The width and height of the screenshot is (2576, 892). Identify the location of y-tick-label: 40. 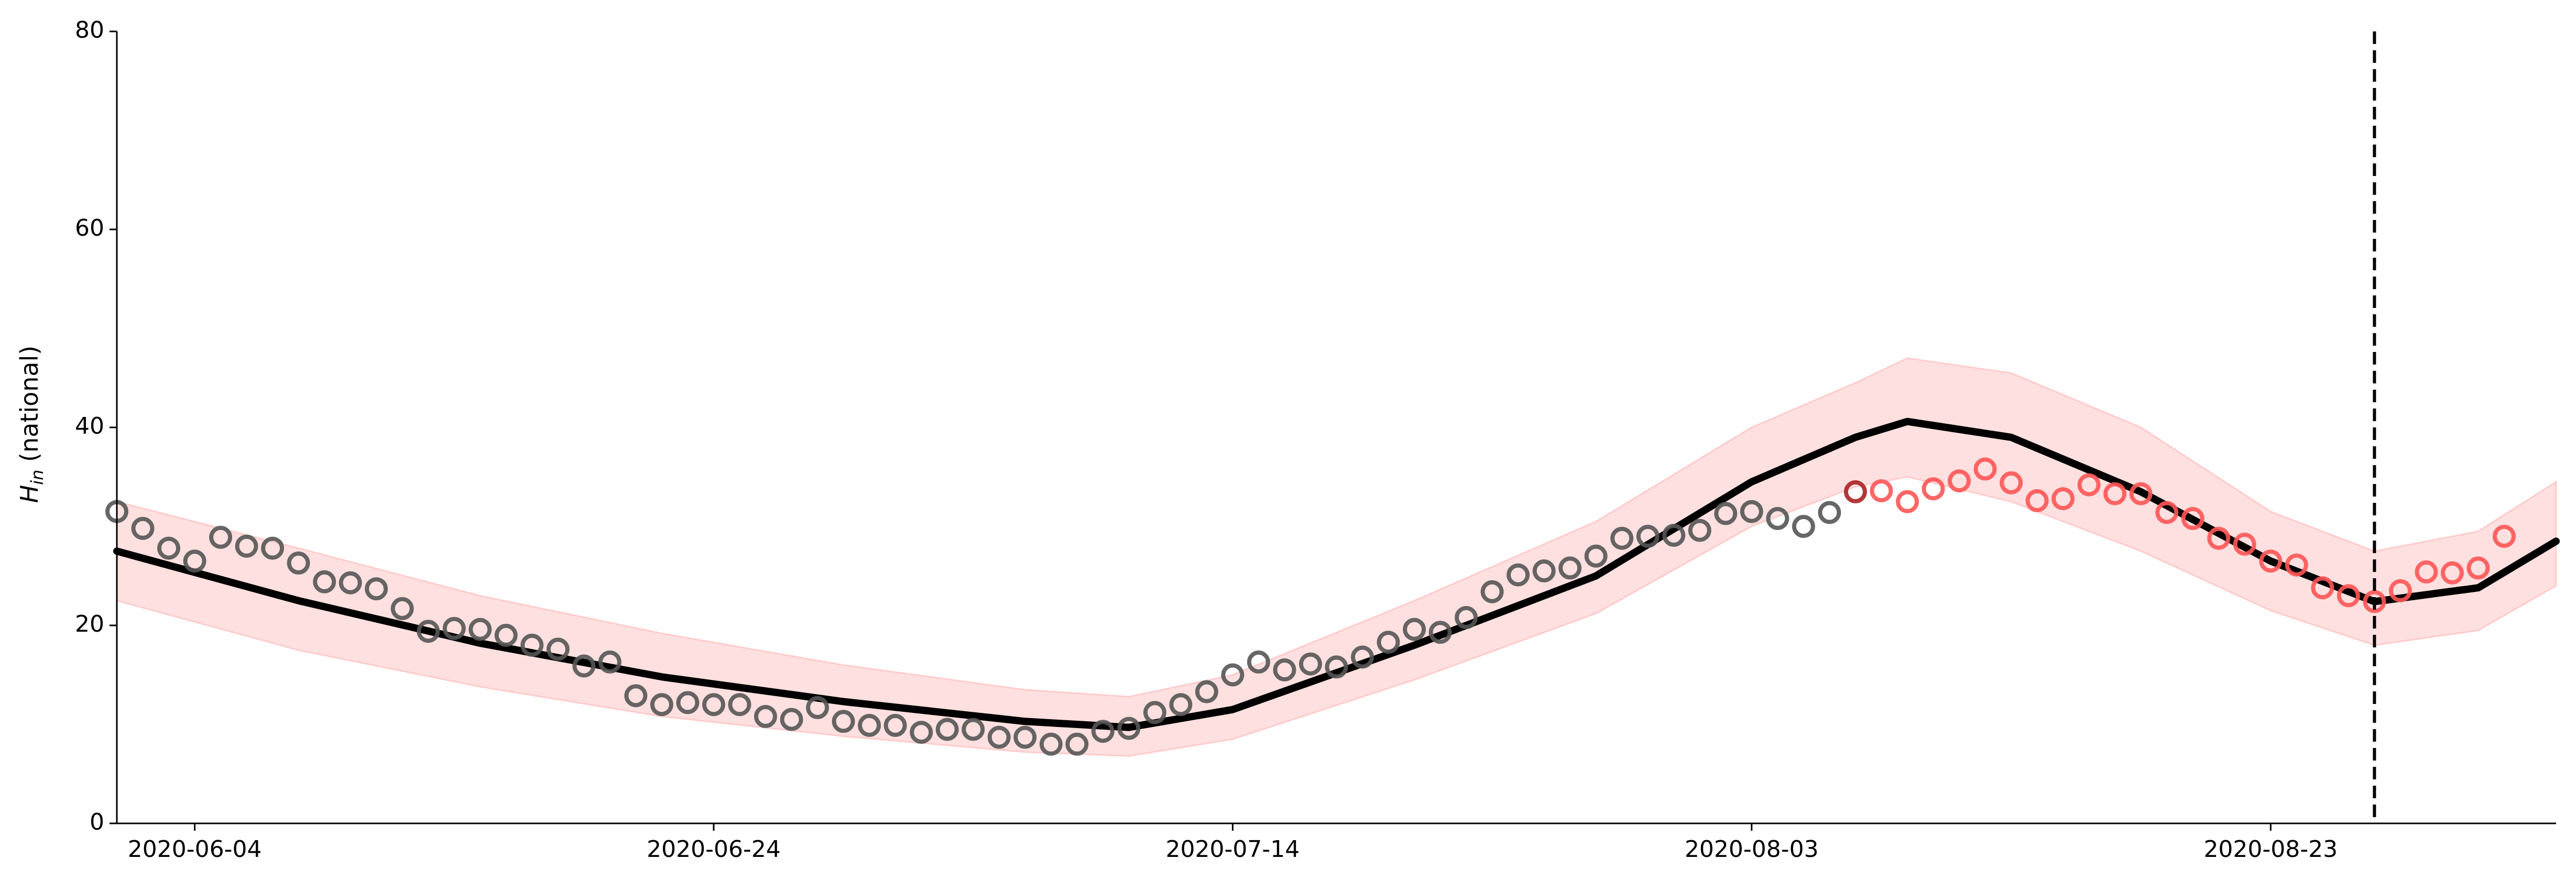
(89, 426).